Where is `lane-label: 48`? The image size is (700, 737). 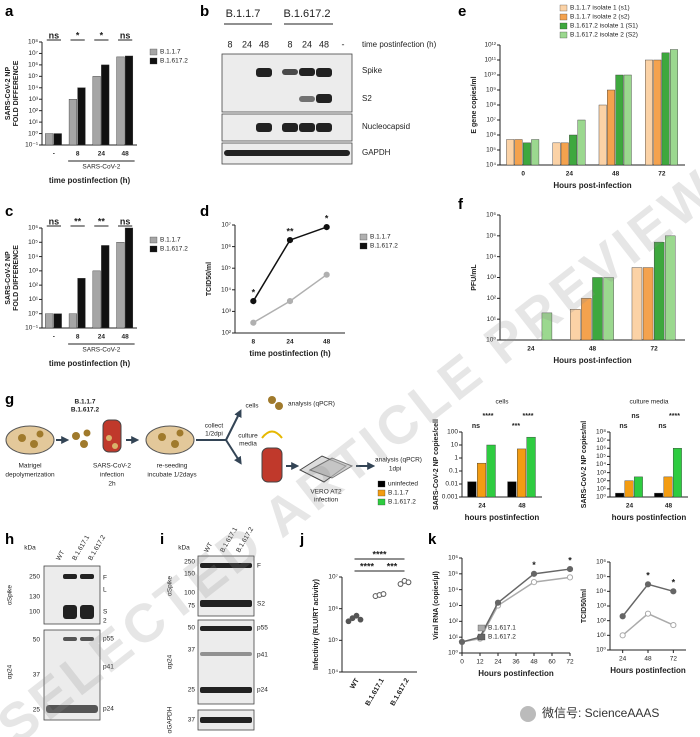 lane-label: 48 is located at coordinates (264, 44).